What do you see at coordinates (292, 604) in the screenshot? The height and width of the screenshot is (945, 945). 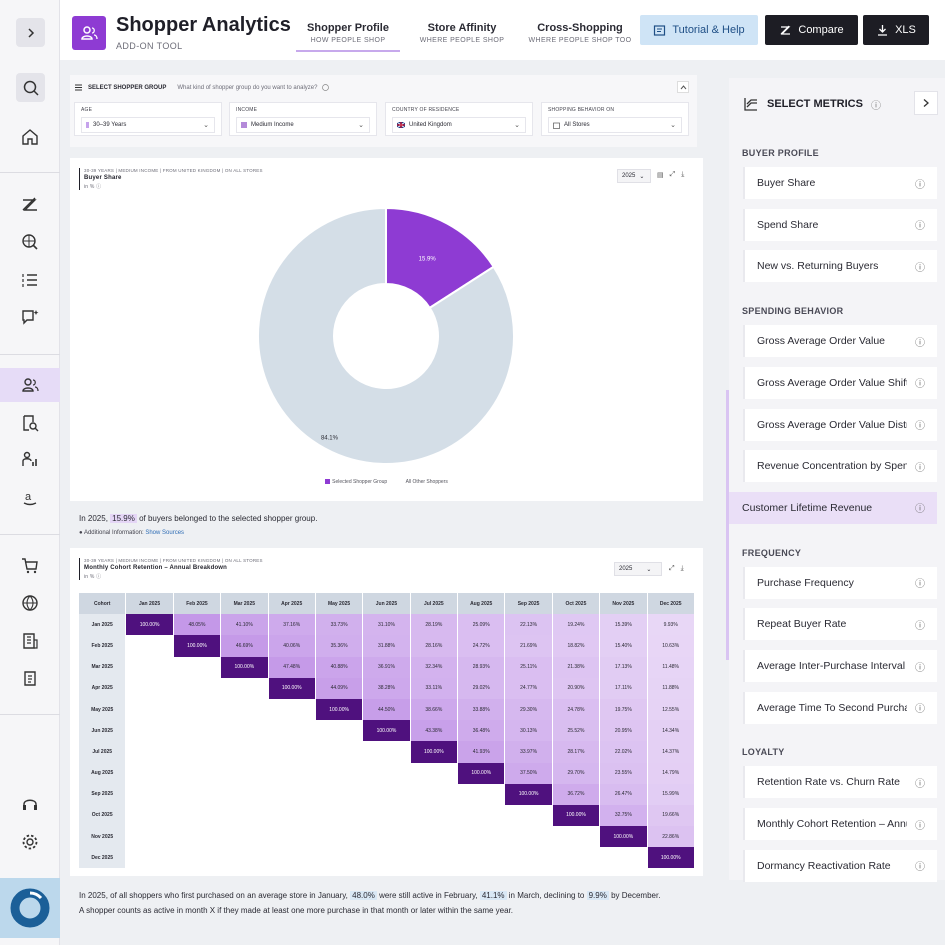 I see `column-header: Apr 2025` at bounding box center [292, 604].